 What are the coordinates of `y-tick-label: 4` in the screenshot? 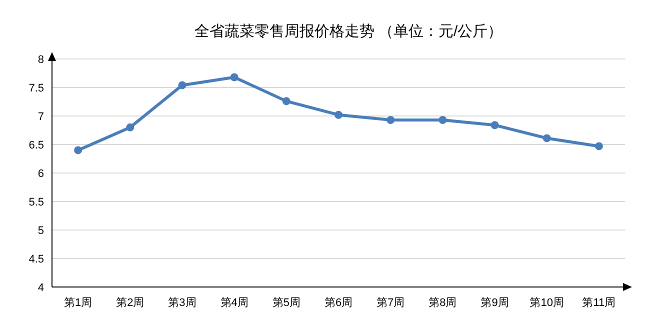 It's located at (41, 288).